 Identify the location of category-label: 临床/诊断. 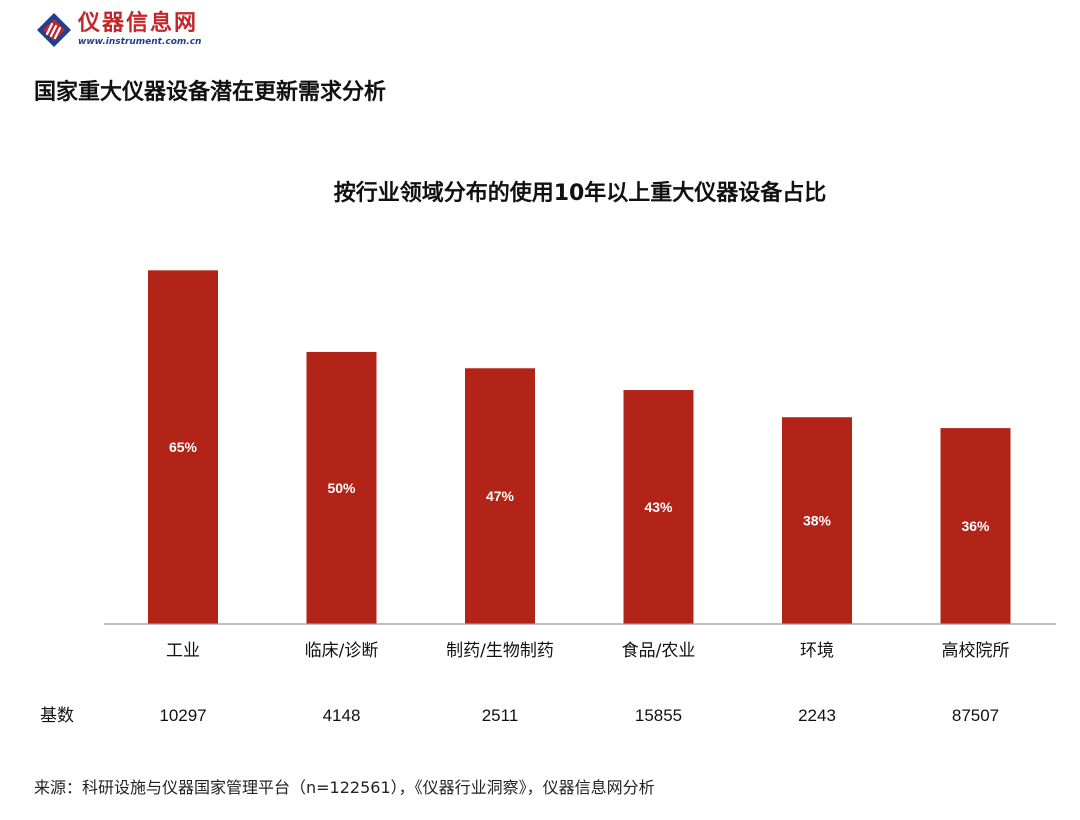
(342, 651).